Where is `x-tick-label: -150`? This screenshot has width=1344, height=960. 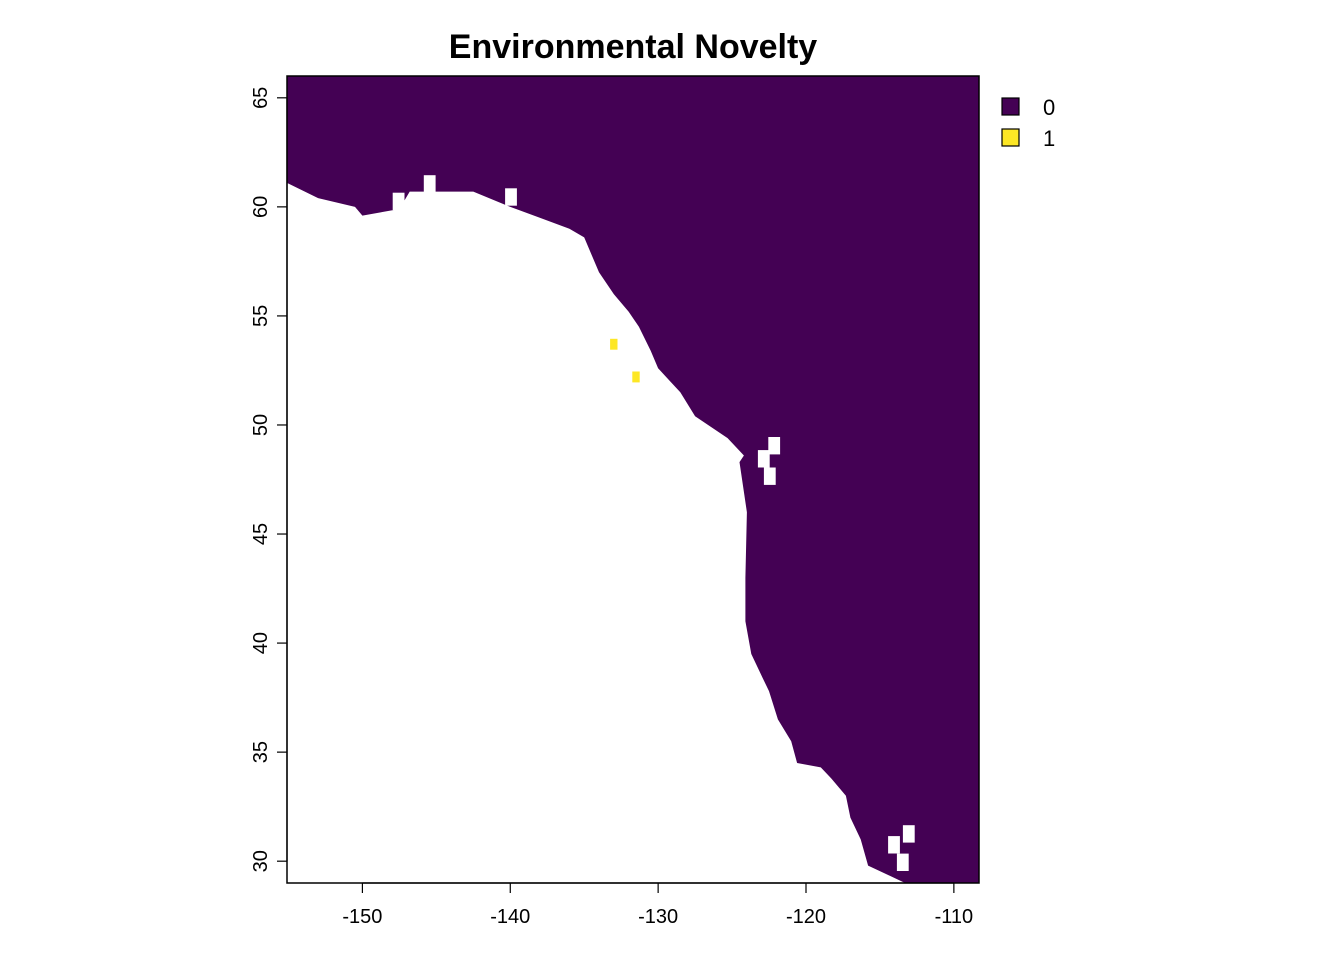
x-tick-label: -150 is located at coordinates (362, 917).